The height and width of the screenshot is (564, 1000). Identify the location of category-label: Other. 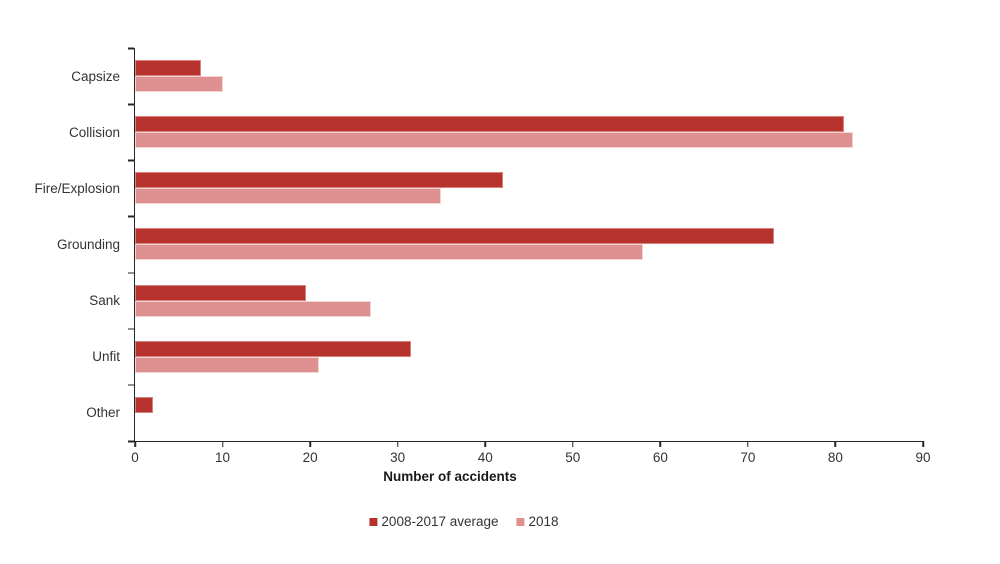
(103, 413).